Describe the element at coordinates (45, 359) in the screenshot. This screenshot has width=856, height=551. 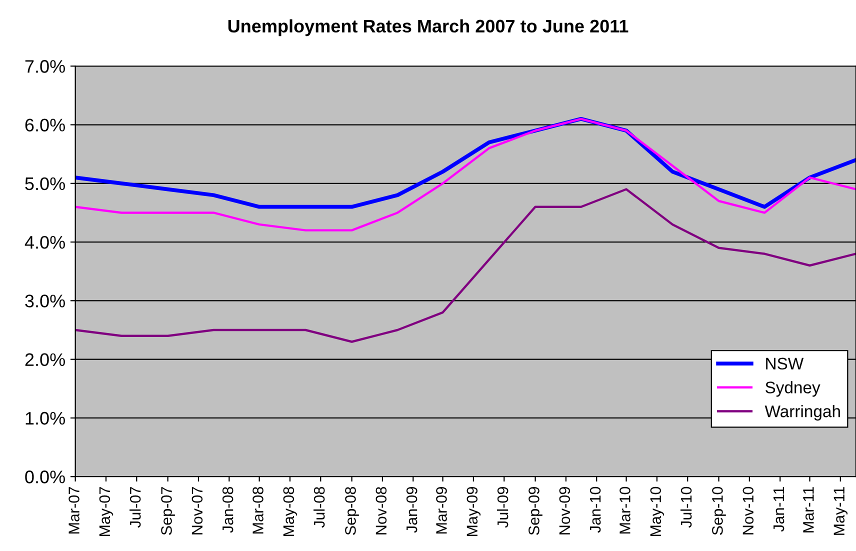
I see `y-tick-label: 2.0%` at that location.